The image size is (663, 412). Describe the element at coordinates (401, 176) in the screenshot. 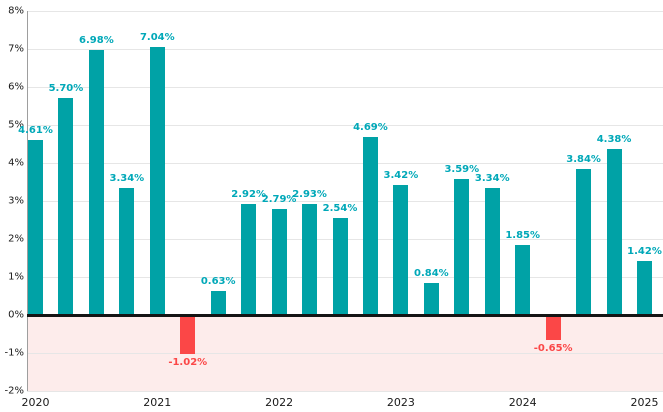

I see `bar-value-label: 3.42%` at that location.